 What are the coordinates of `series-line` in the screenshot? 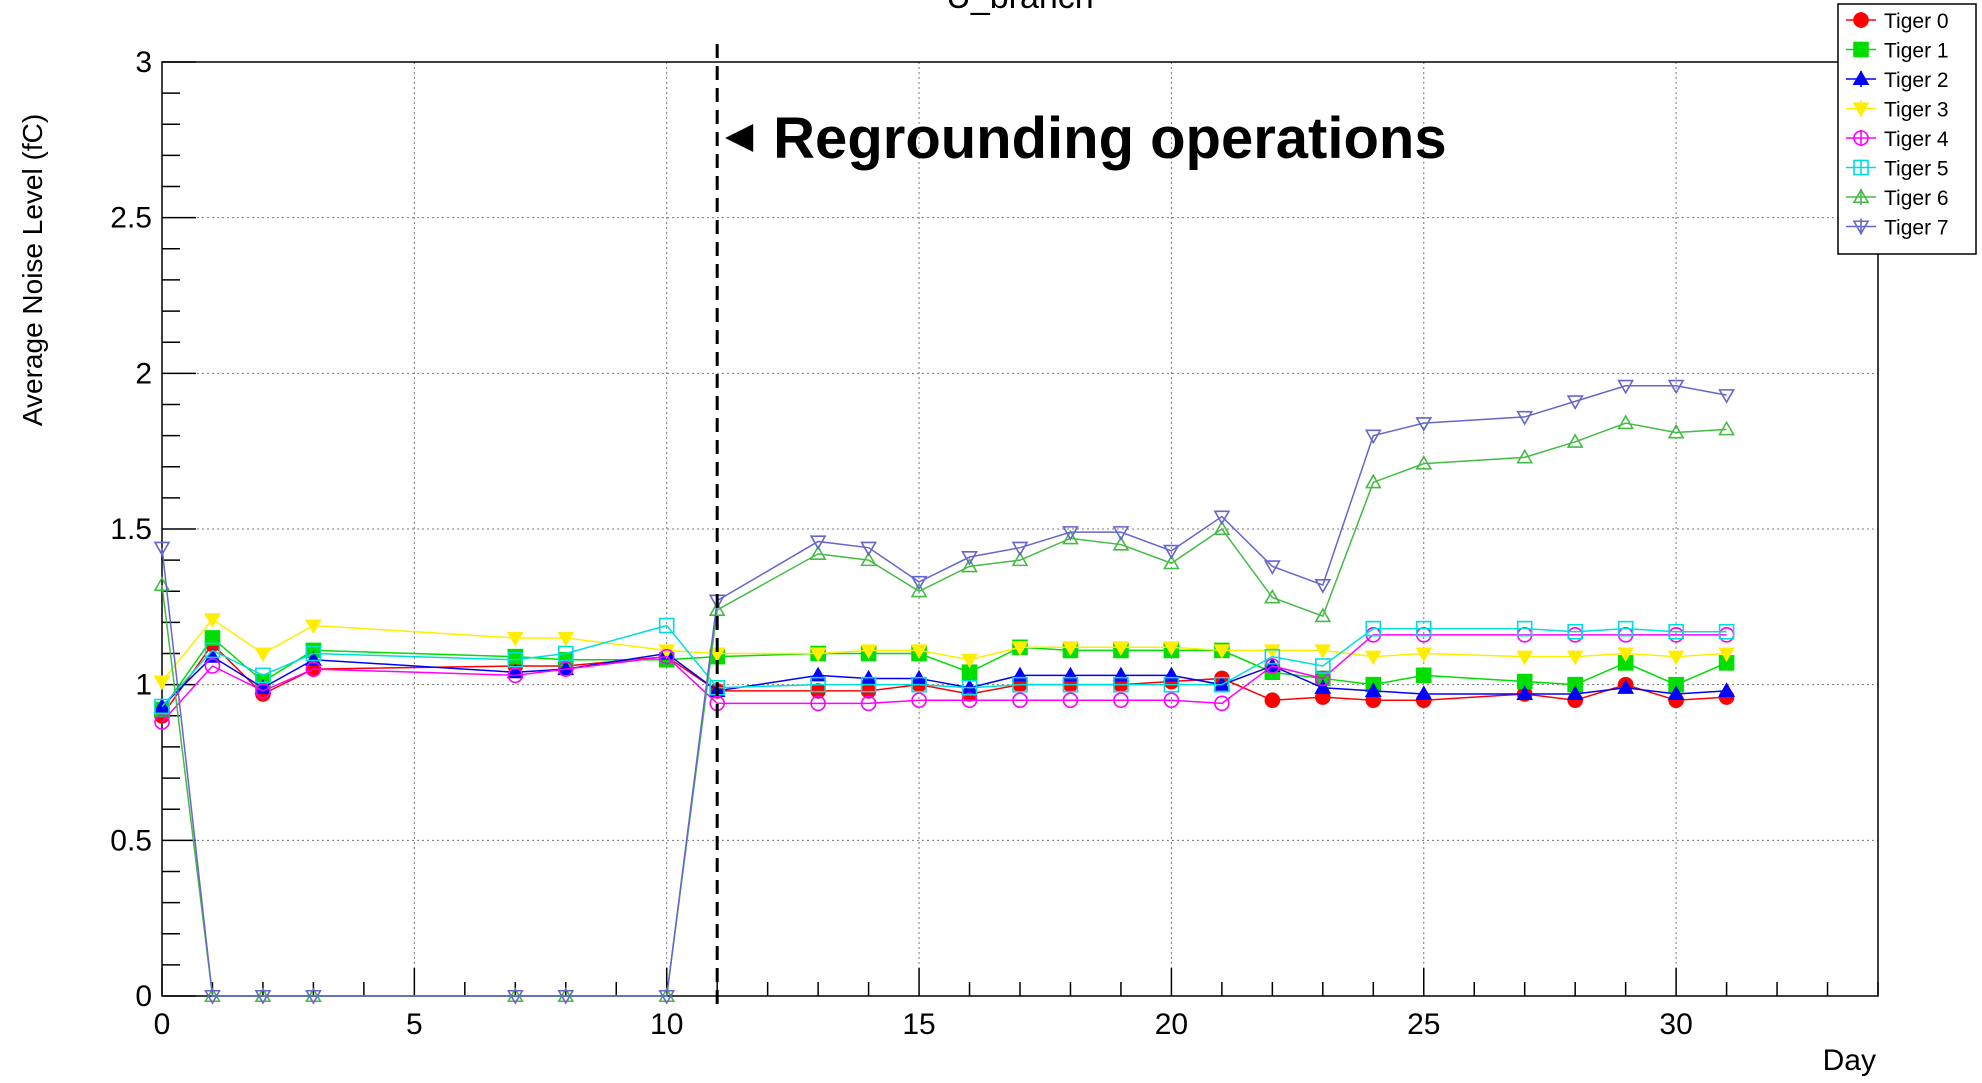 It's located at (944, 665).